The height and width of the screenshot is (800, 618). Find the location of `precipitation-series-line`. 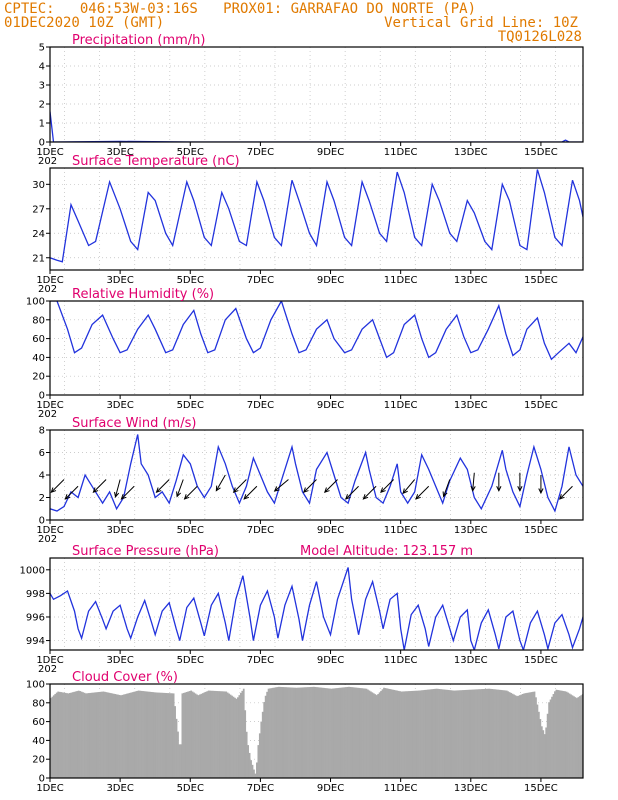

precipitation-series-line is located at coordinates (316, 126).